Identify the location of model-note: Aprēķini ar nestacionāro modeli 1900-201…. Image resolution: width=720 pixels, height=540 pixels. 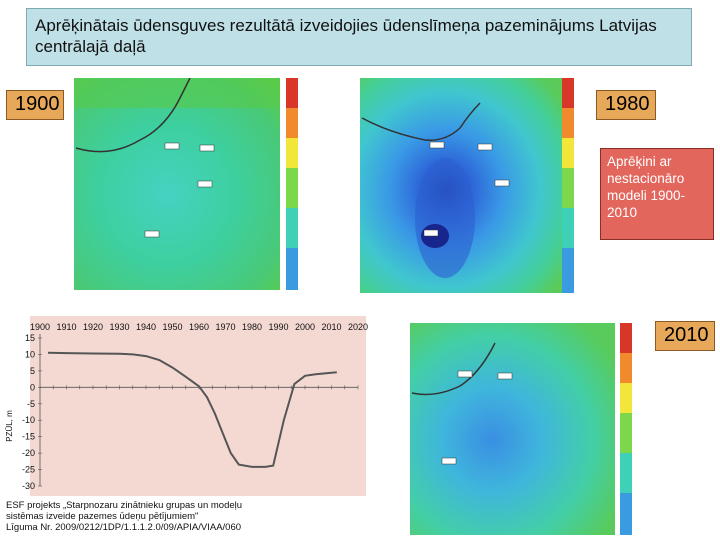
(657, 194).